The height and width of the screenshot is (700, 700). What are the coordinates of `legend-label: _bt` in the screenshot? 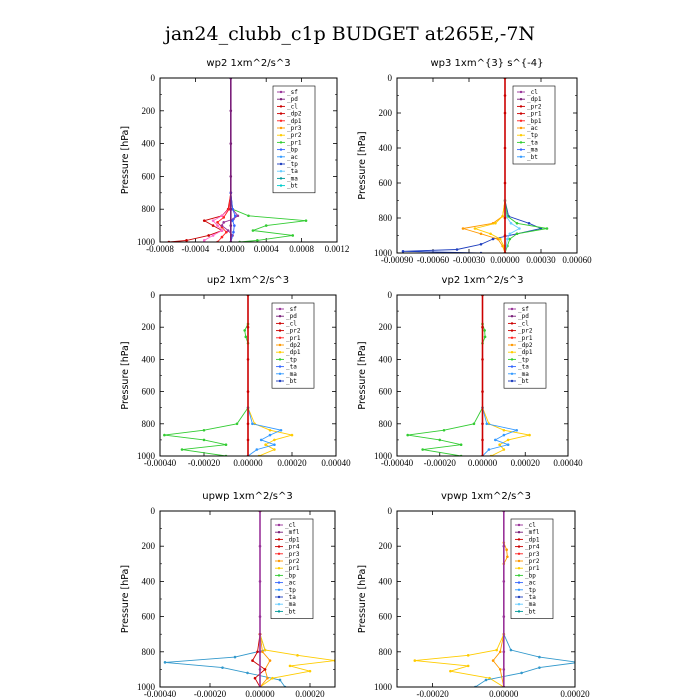 It's located at (530, 611).